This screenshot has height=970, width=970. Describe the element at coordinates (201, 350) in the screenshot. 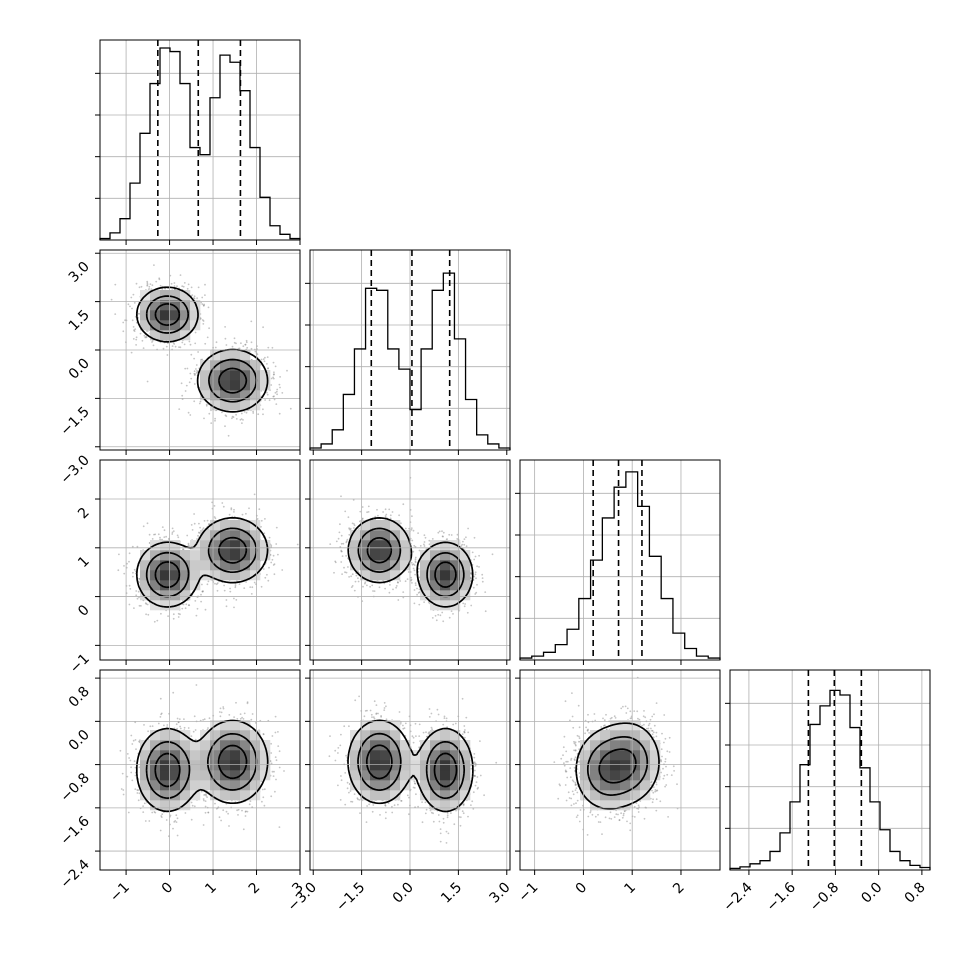

I see `scatter-points` at that location.